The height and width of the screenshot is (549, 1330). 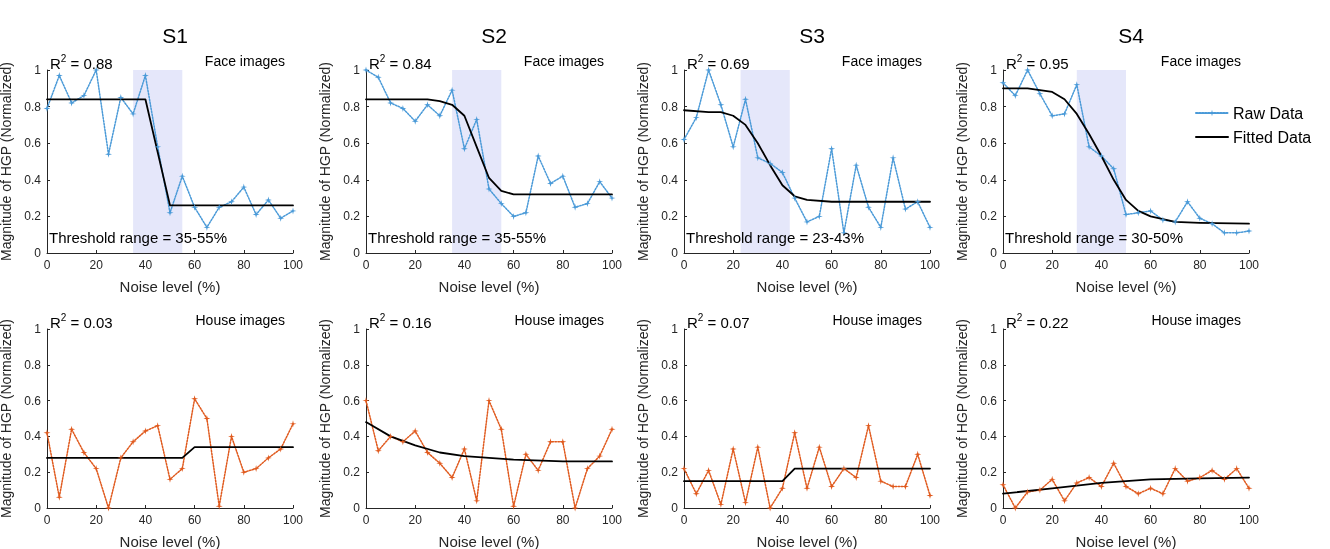 What do you see at coordinates (175, 35) in the screenshot?
I see `chart-title: S1` at bounding box center [175, 35].